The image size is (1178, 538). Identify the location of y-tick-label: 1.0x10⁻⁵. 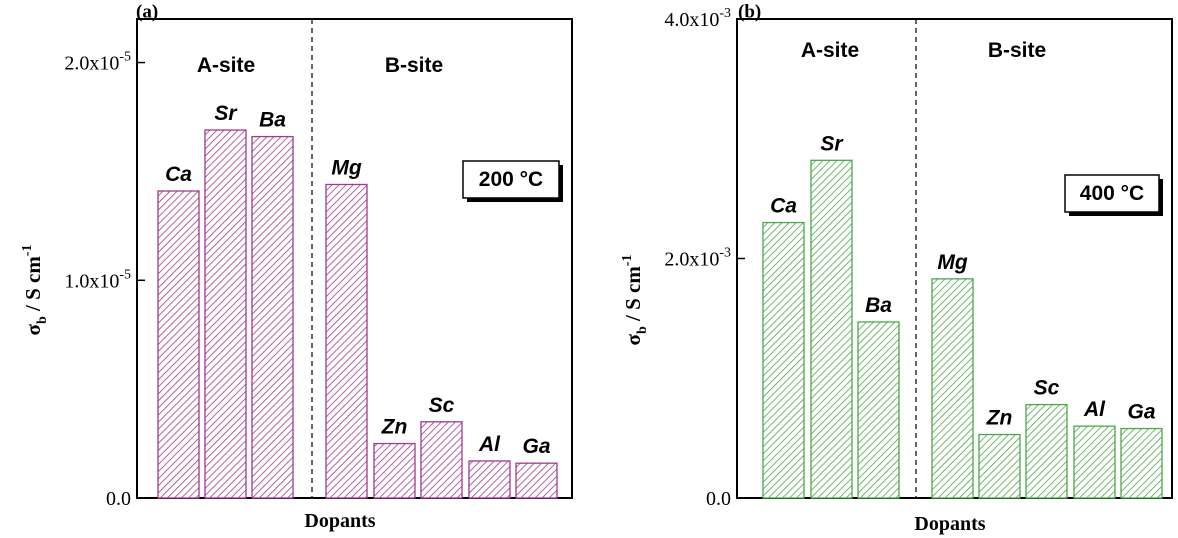
(97, 279).